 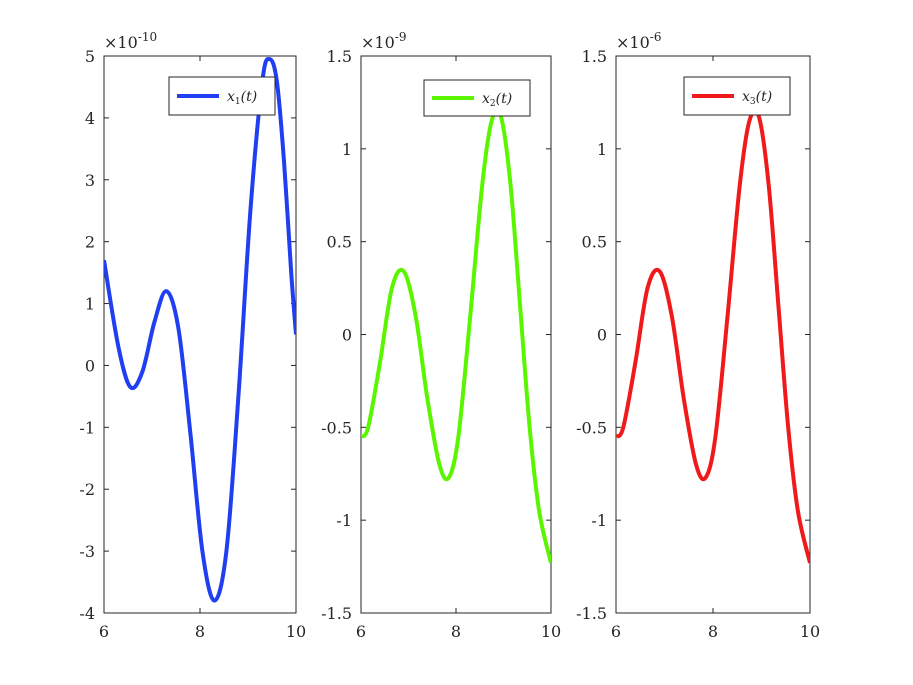 I want to click on axis-multiplier: ×10⁻⁹, so click(x=383, y=41).